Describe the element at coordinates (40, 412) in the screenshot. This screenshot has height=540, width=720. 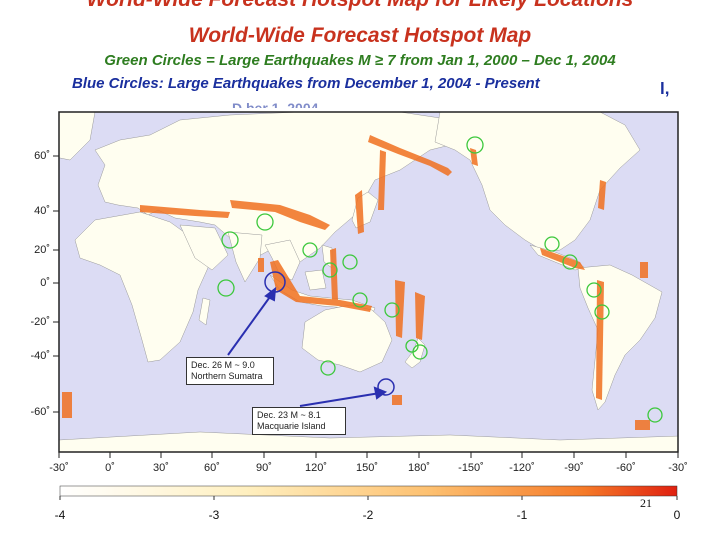
I see `lat-label-minus60: -60˚` at that location.